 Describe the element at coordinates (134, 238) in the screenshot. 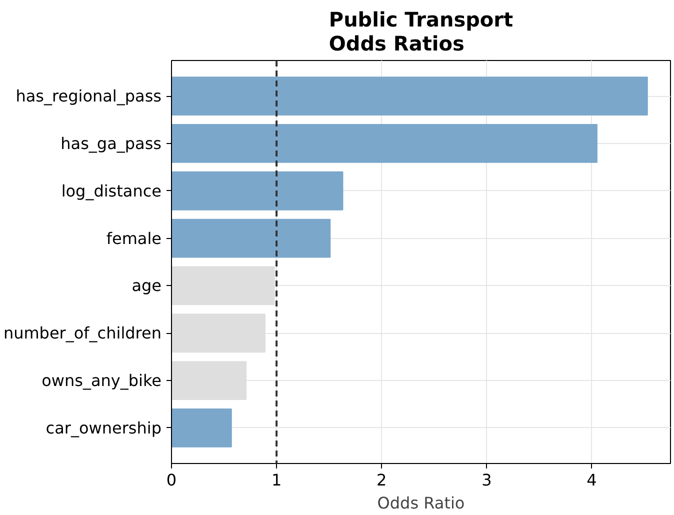

I see `y-tick-label: female` at that location.